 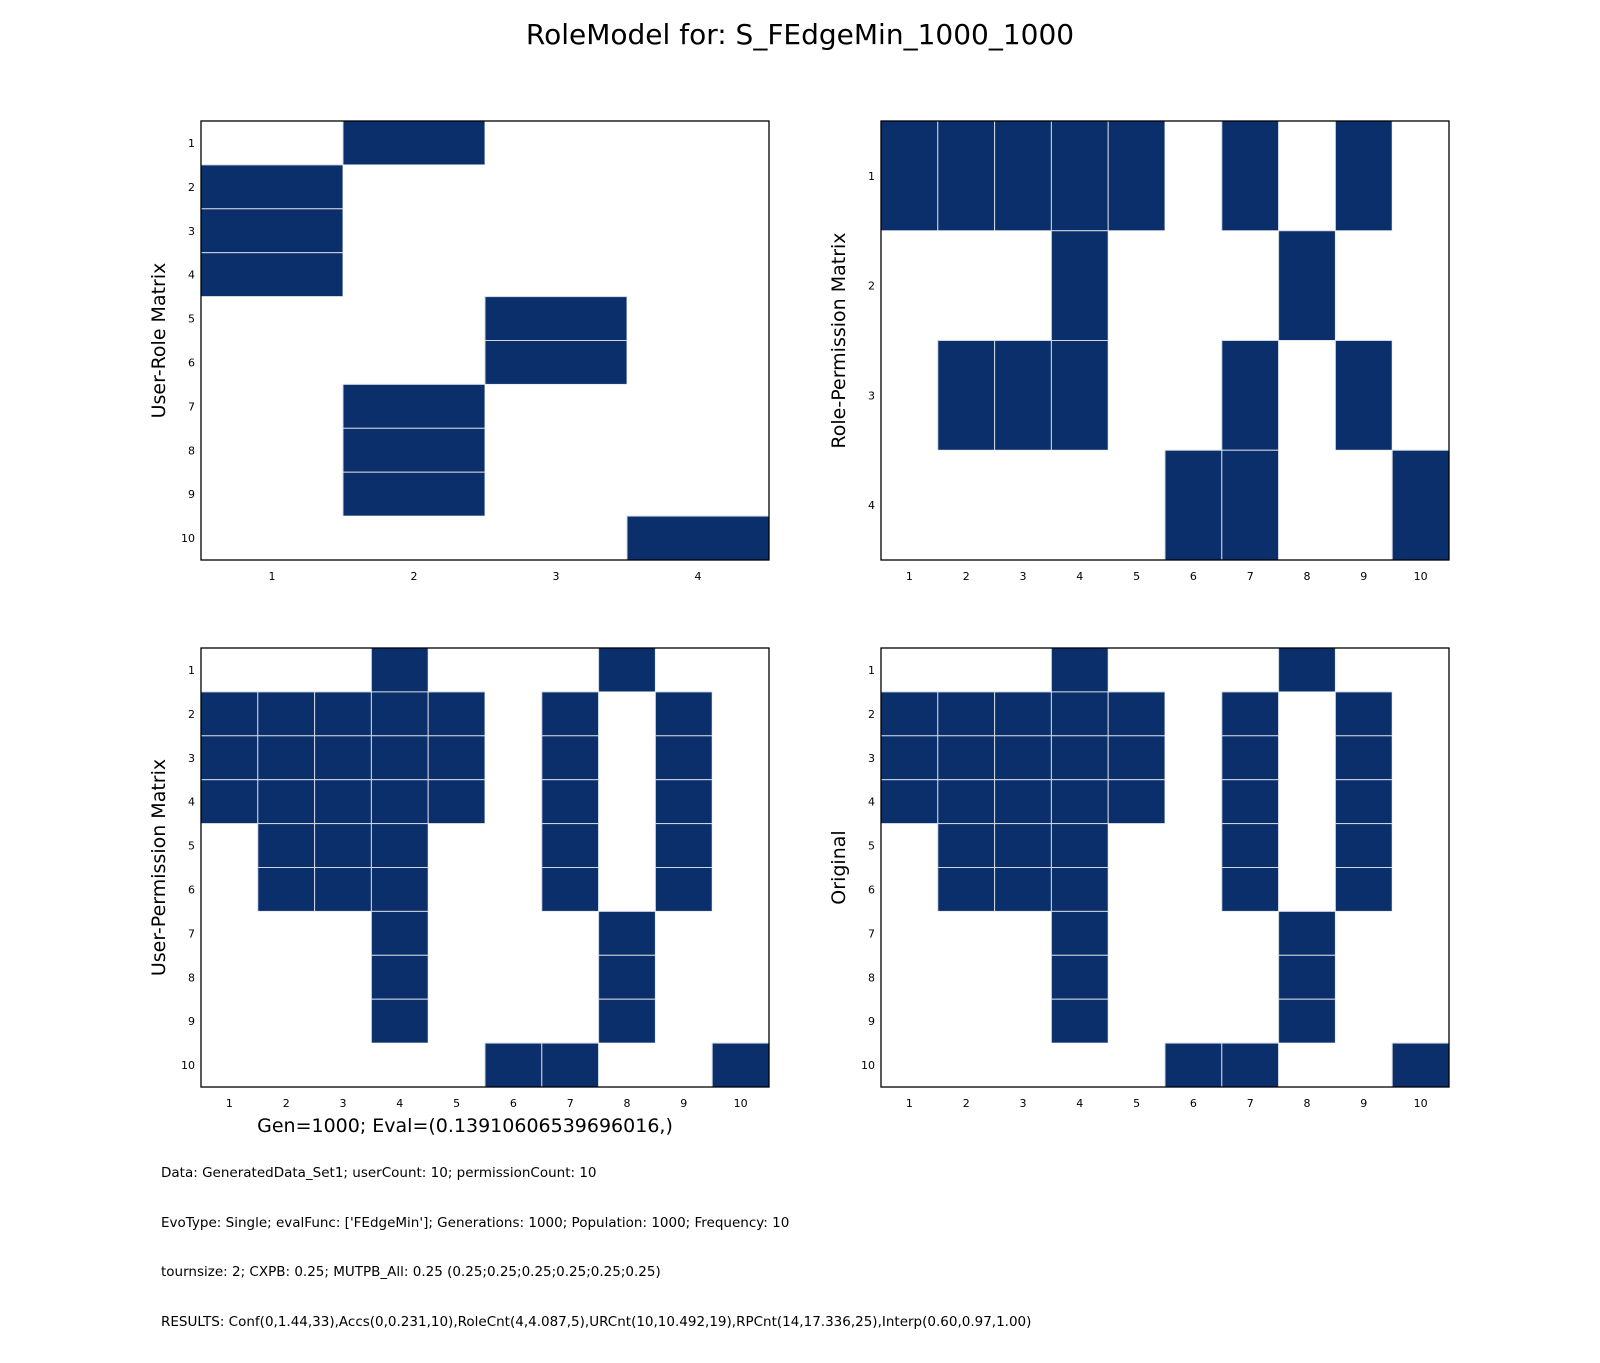 What do you see at coordinates (909, 576) in the screenshot?
I see `role-permission-x-tick-label: 1` at bounding box center [909, 576].